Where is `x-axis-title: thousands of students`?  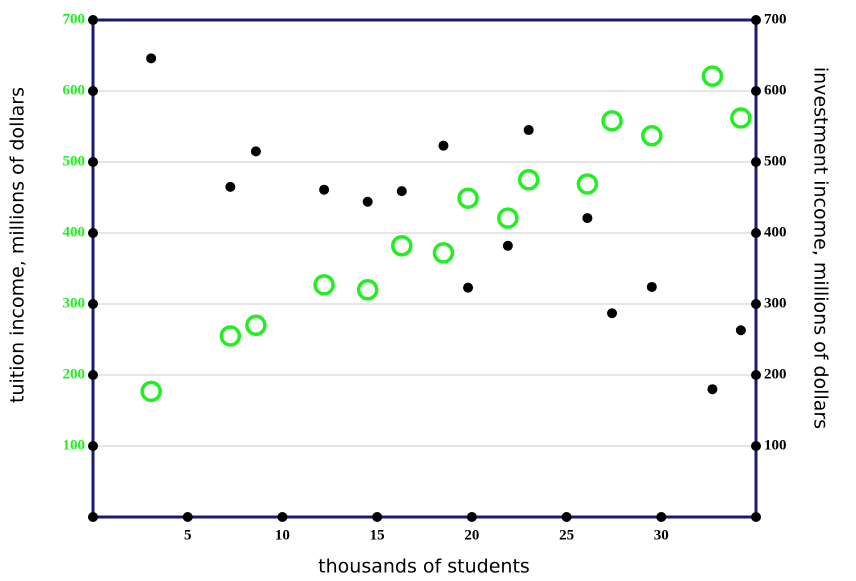
x-axis-title: thousands of students is located at coordinates (424, 567).